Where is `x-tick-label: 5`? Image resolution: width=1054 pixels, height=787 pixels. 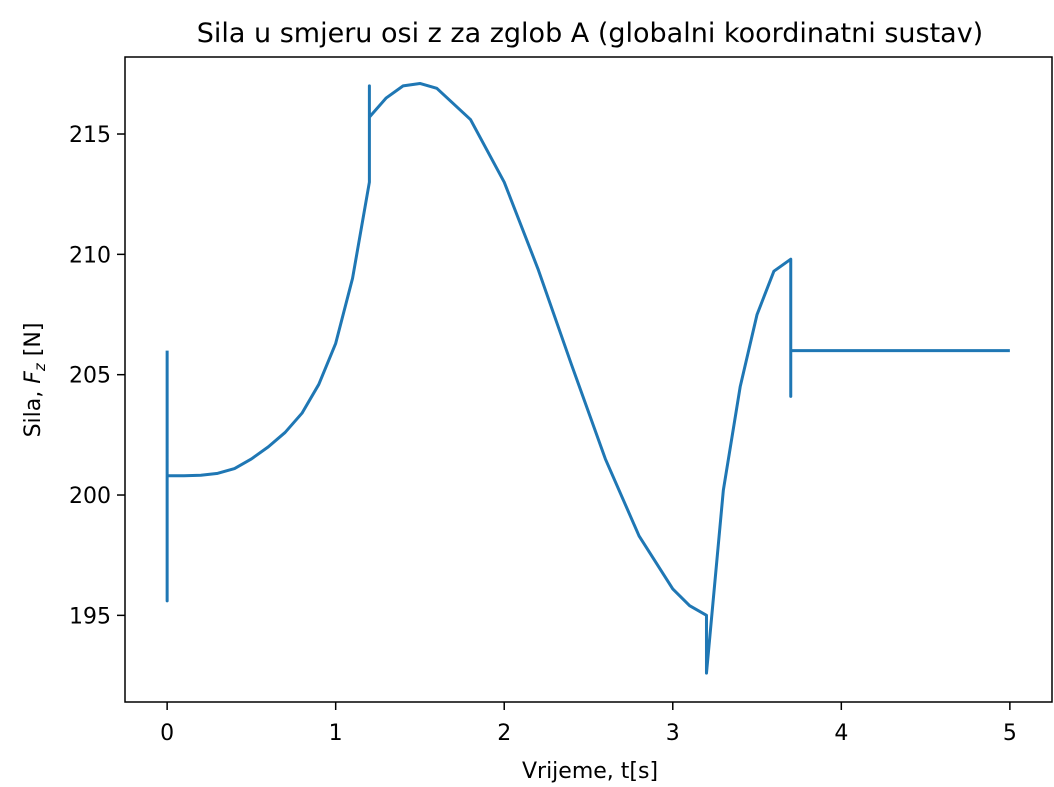 x-tick-label: 5 is located at coordinates (1010, 733).